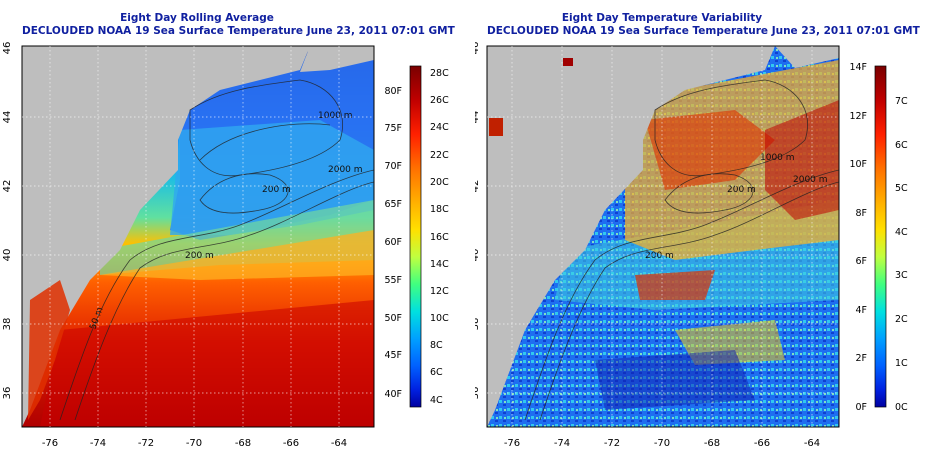 The image size is (950, 475). Describe the element at coordinates (439, 264) in the screenshot. I see `svg-text: 14C` at that location.